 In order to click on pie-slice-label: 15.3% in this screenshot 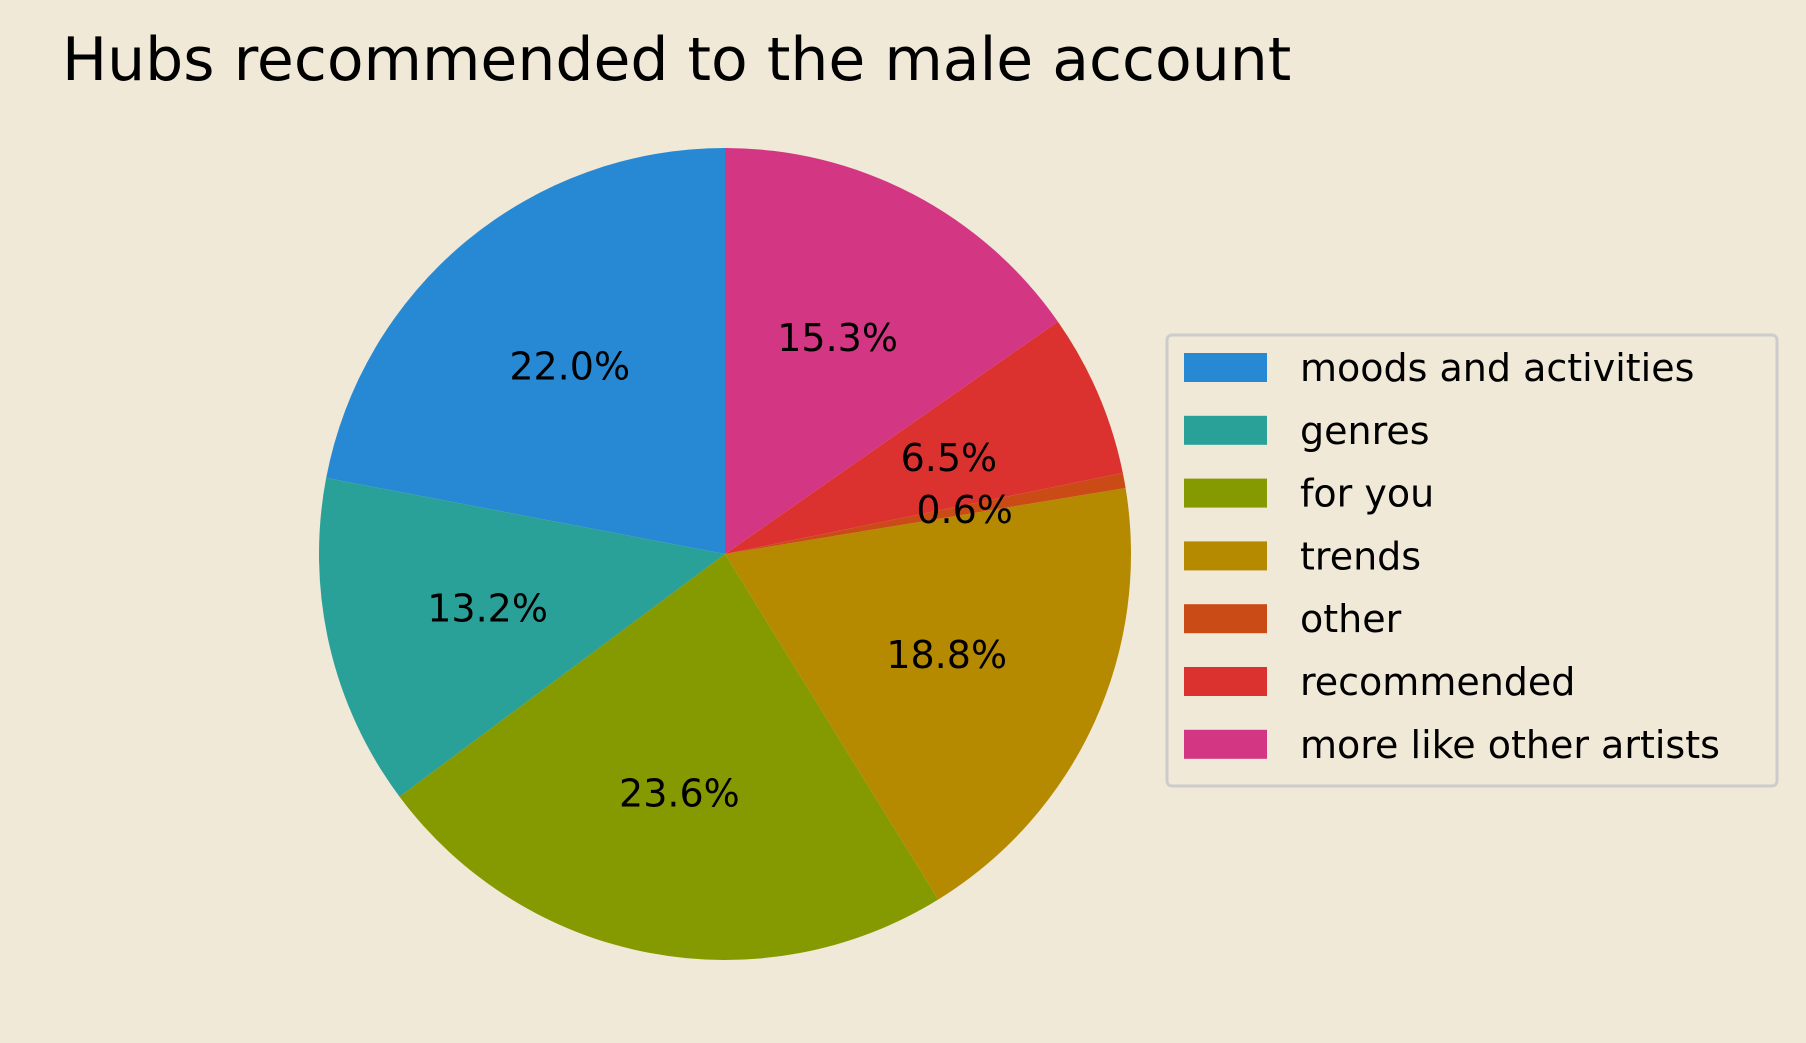, I will do `click(837, 338)`.